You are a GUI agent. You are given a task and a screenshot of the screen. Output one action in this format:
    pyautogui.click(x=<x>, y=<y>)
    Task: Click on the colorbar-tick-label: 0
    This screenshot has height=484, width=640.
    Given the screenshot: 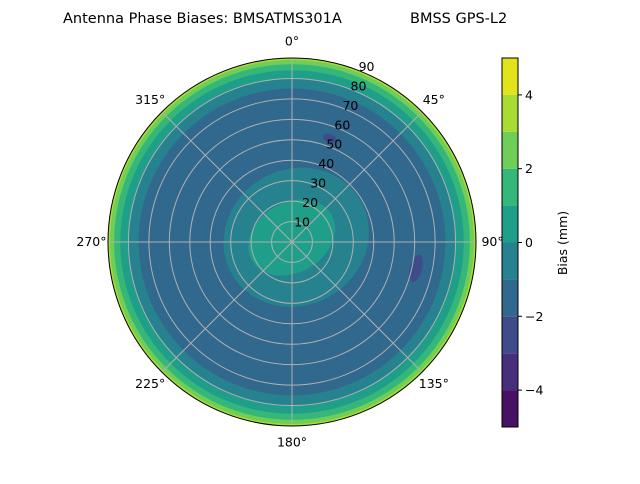 What is the action you would take?
    pyautogui.click(x=529, y=242)
    